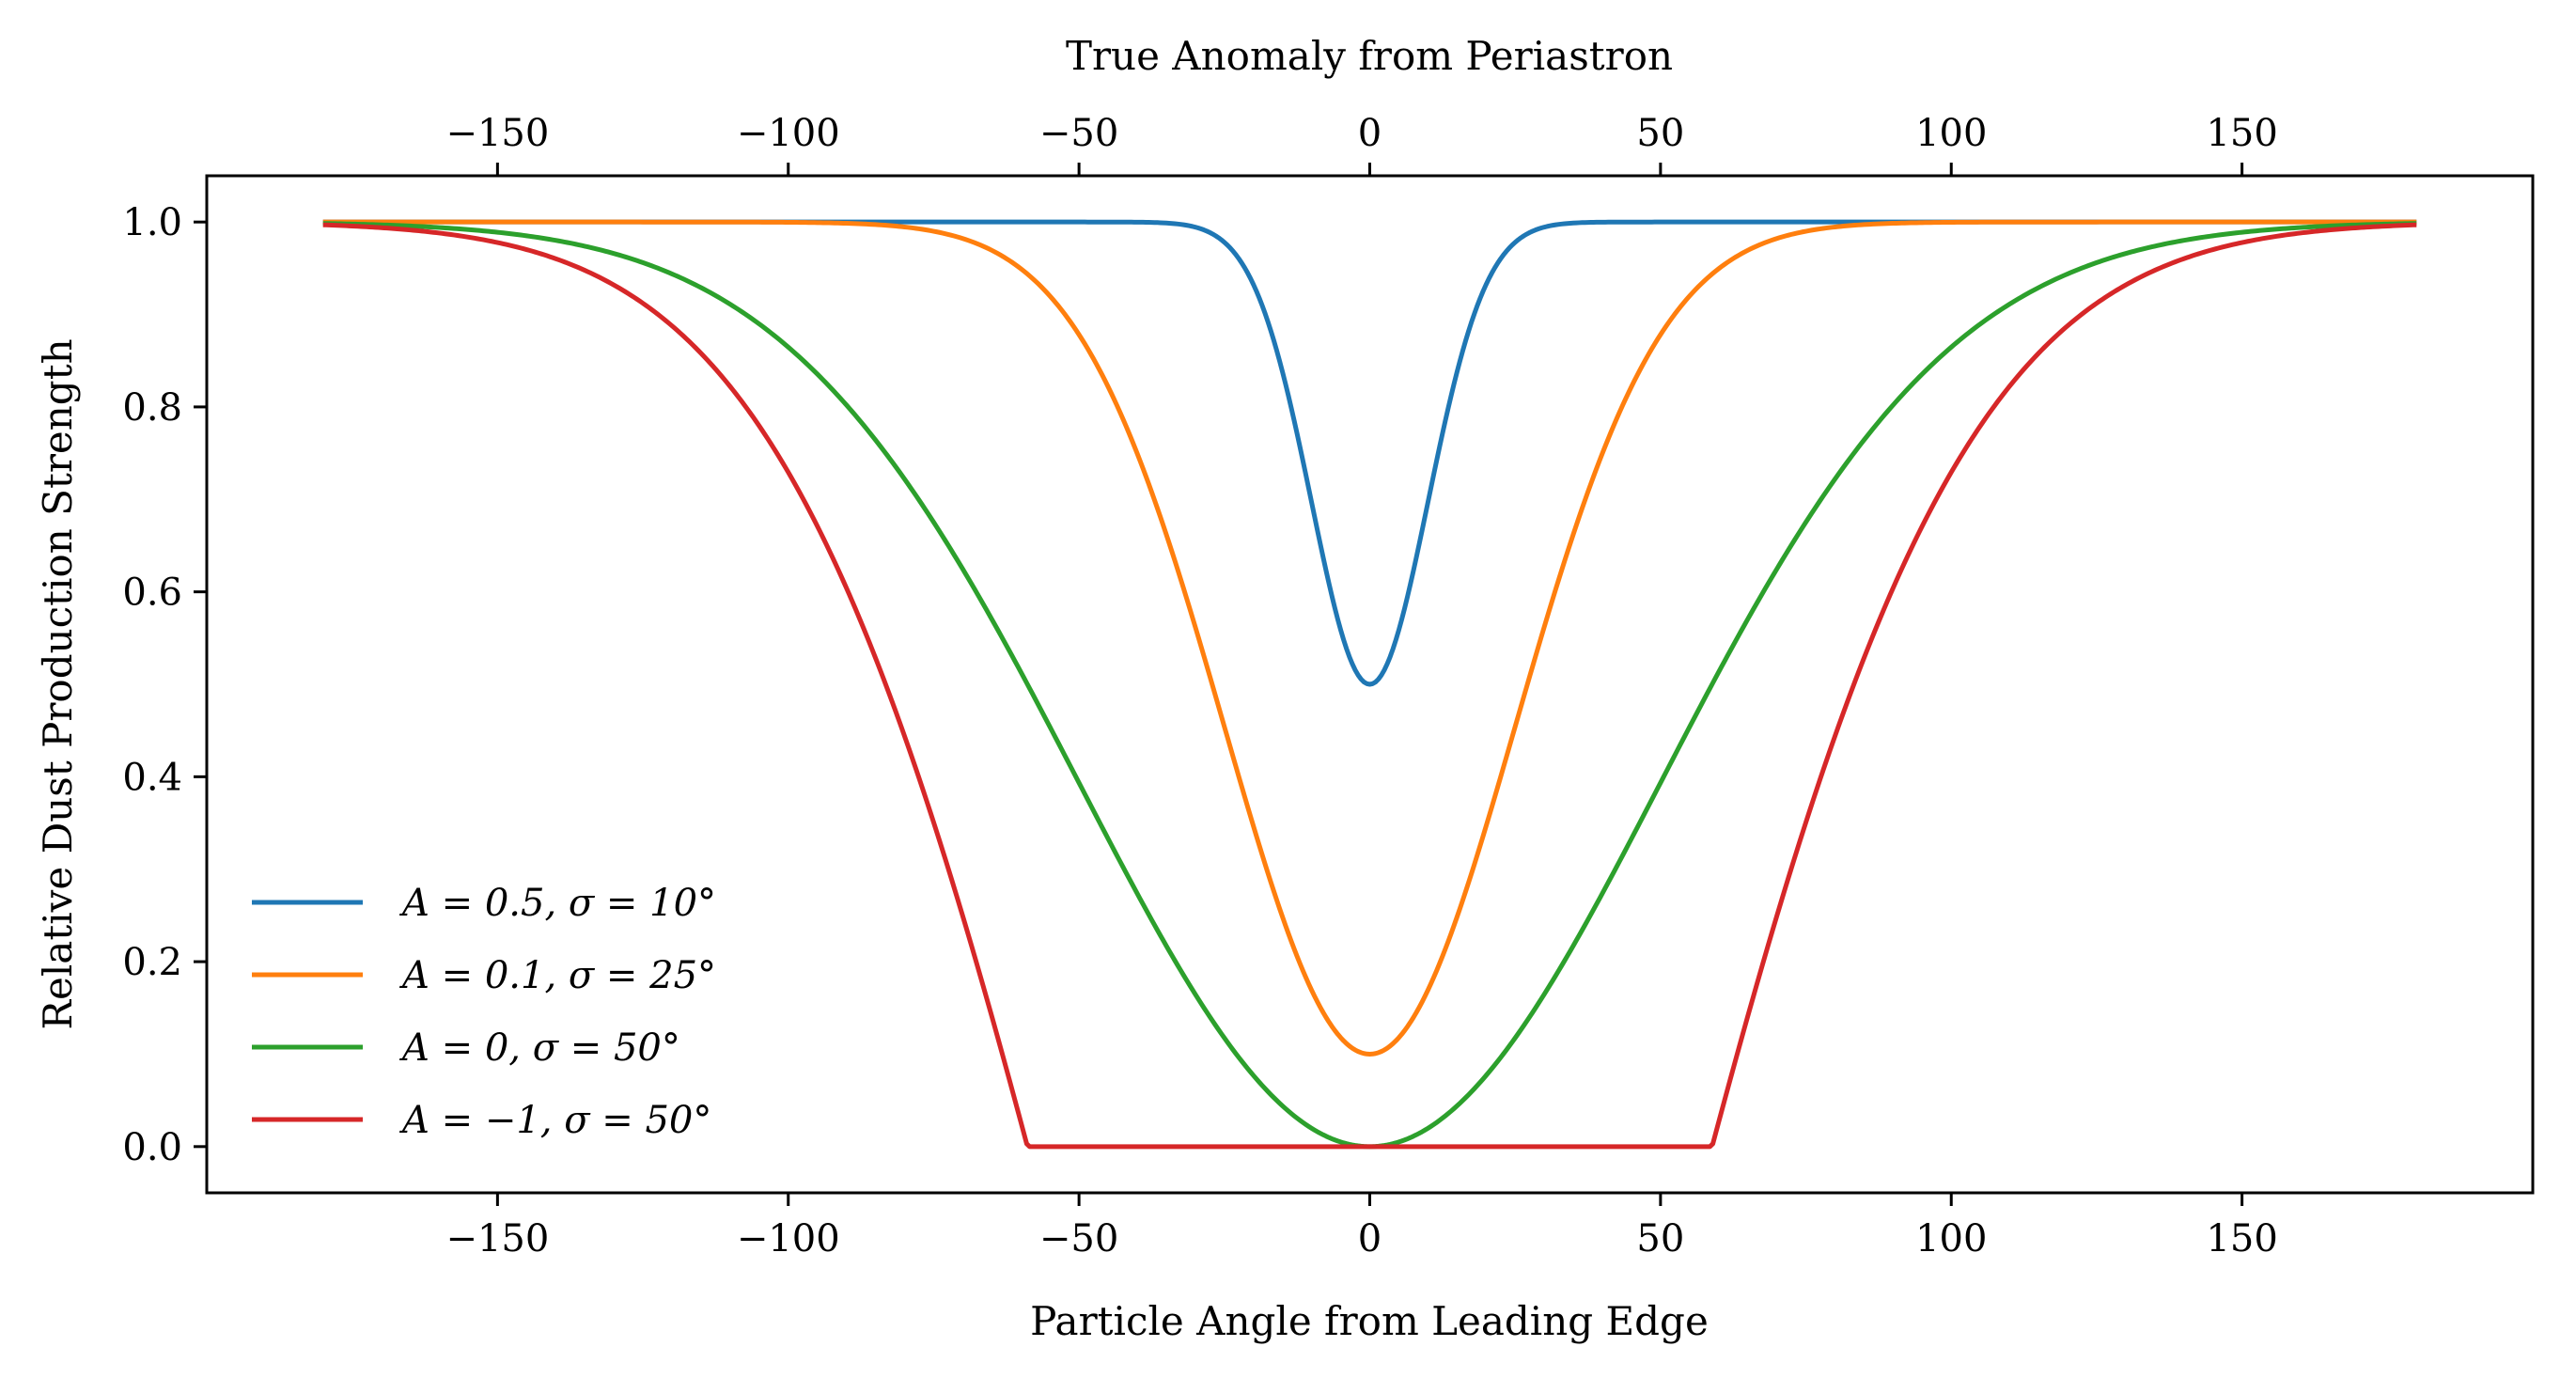  Describe the element at coordinates (557, 904) in the screenshot. I see `legend-label-1: A = 0.5, σ = 10°` at that location.